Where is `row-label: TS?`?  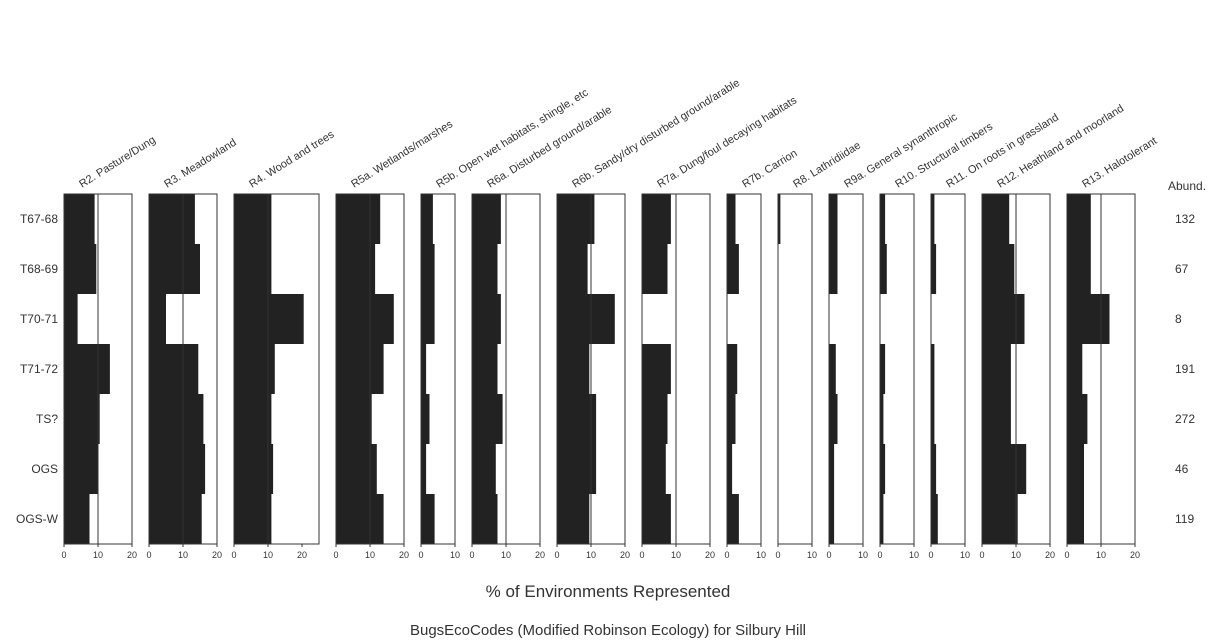
row-label: TS? is located at coordinates (47, 419).